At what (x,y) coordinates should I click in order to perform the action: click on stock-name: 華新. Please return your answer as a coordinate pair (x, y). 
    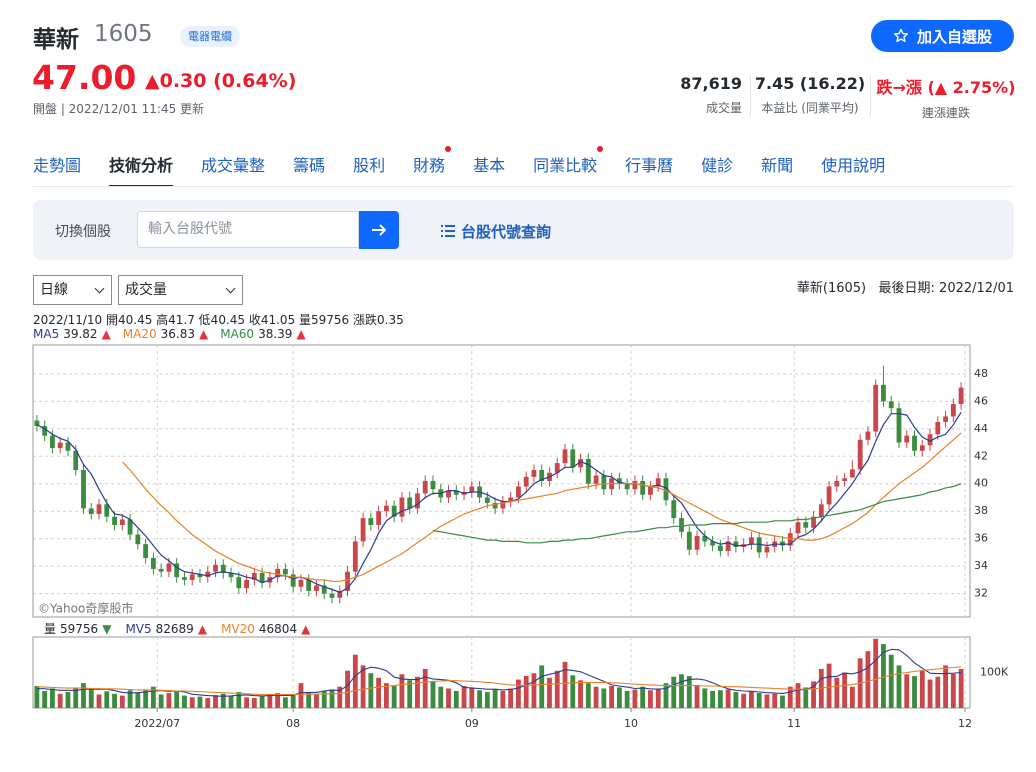
    Looking at the image, I should click on (56, 40).